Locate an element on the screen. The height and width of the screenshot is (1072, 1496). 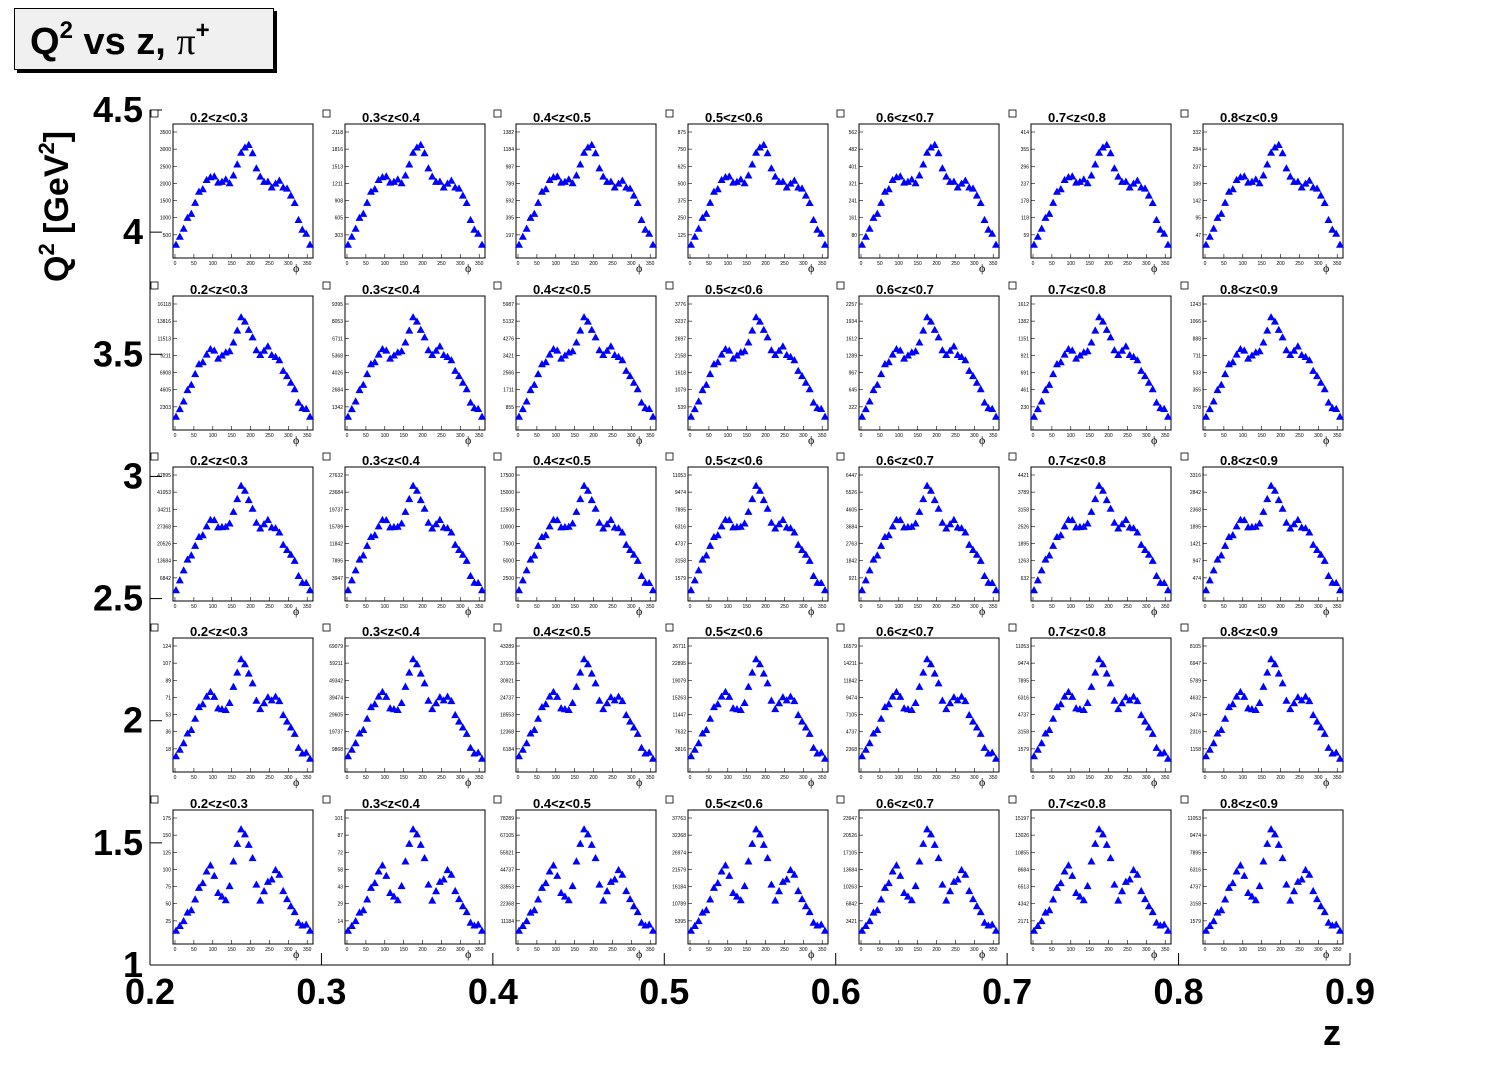
inner-x-label: ϕ is located at coordinates (982, 611).